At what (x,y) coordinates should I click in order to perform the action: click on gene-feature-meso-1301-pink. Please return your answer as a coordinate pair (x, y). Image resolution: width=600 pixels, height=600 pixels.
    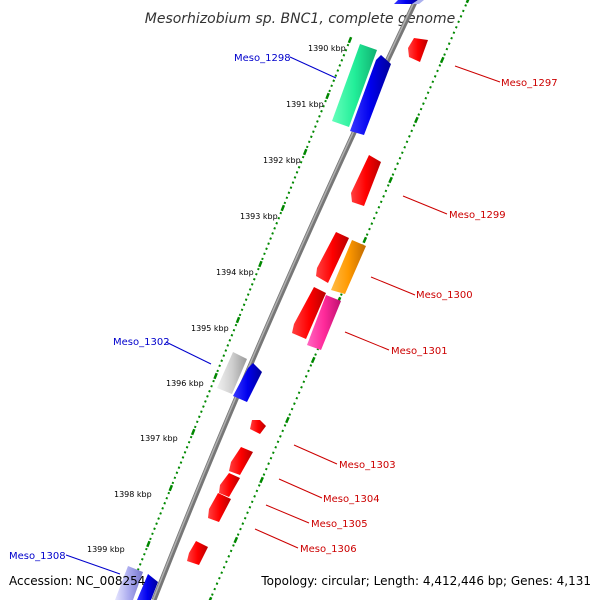
    Looking at the image, I should click on (324, 322).